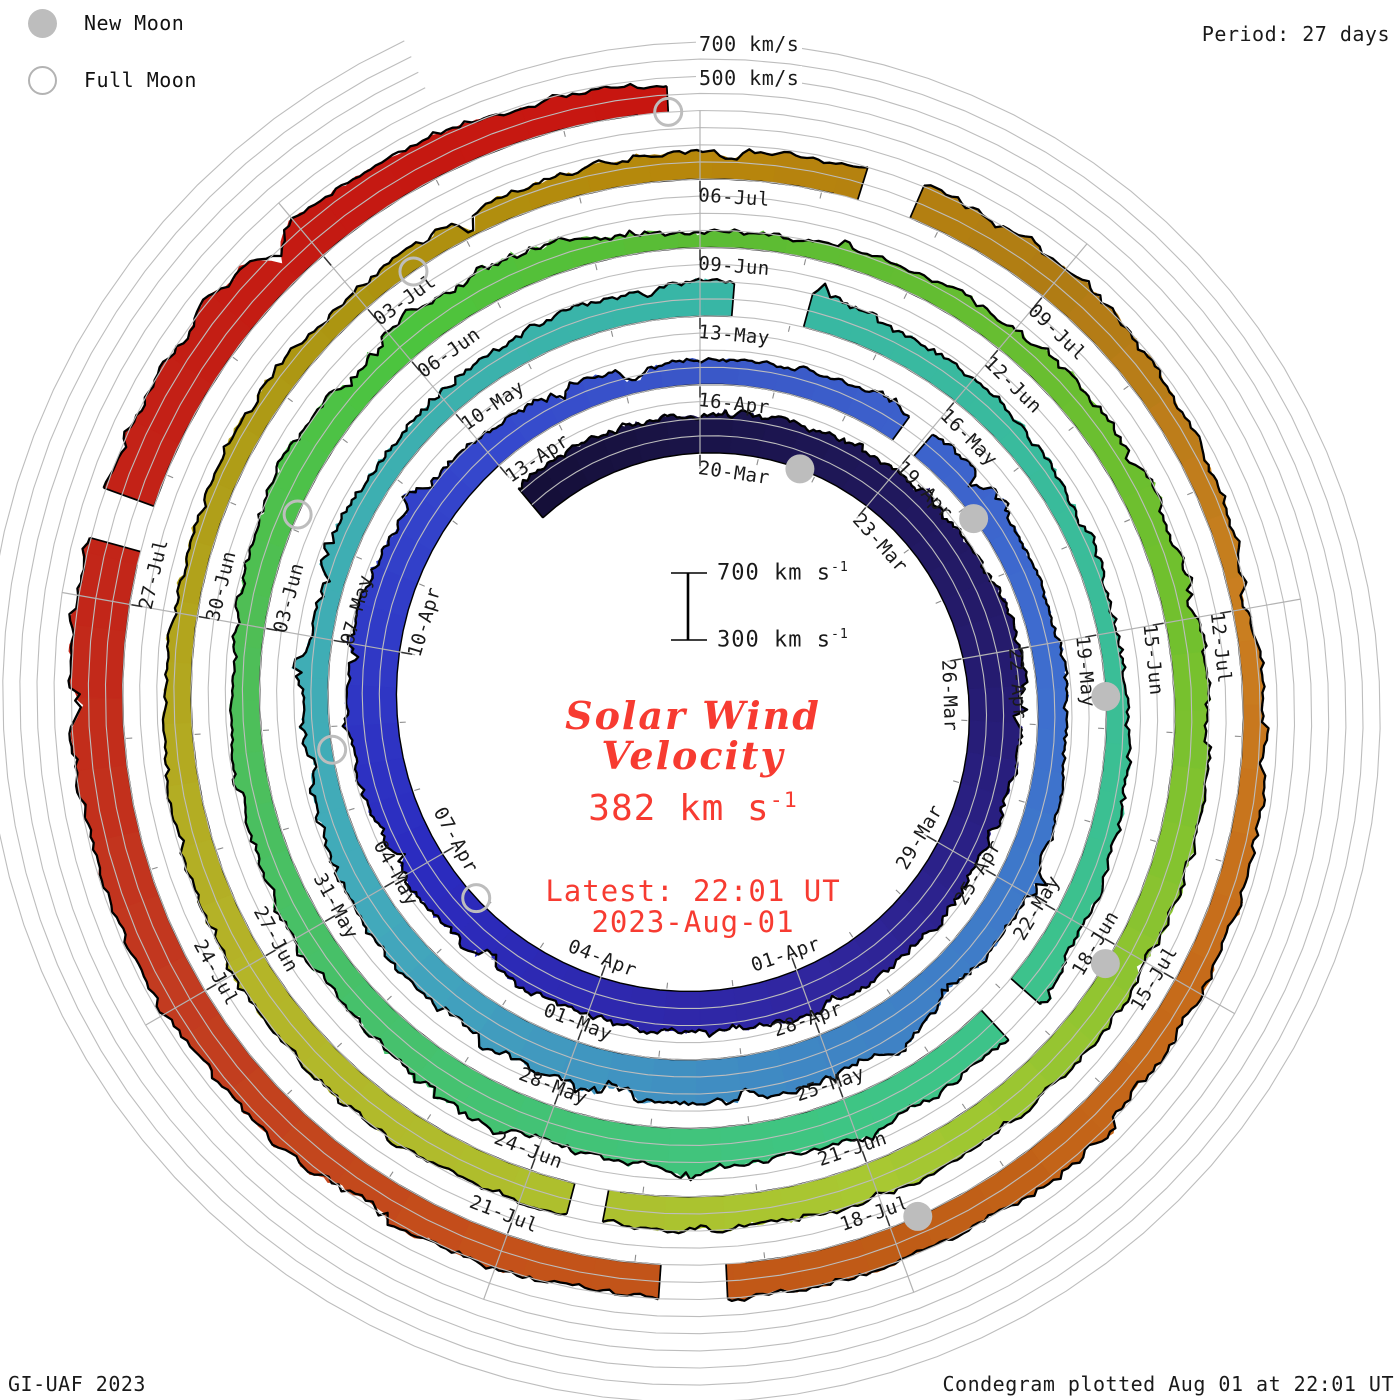 The image size is (1400, 1400). I want to click on new-moon-icon, so click(42, 23).